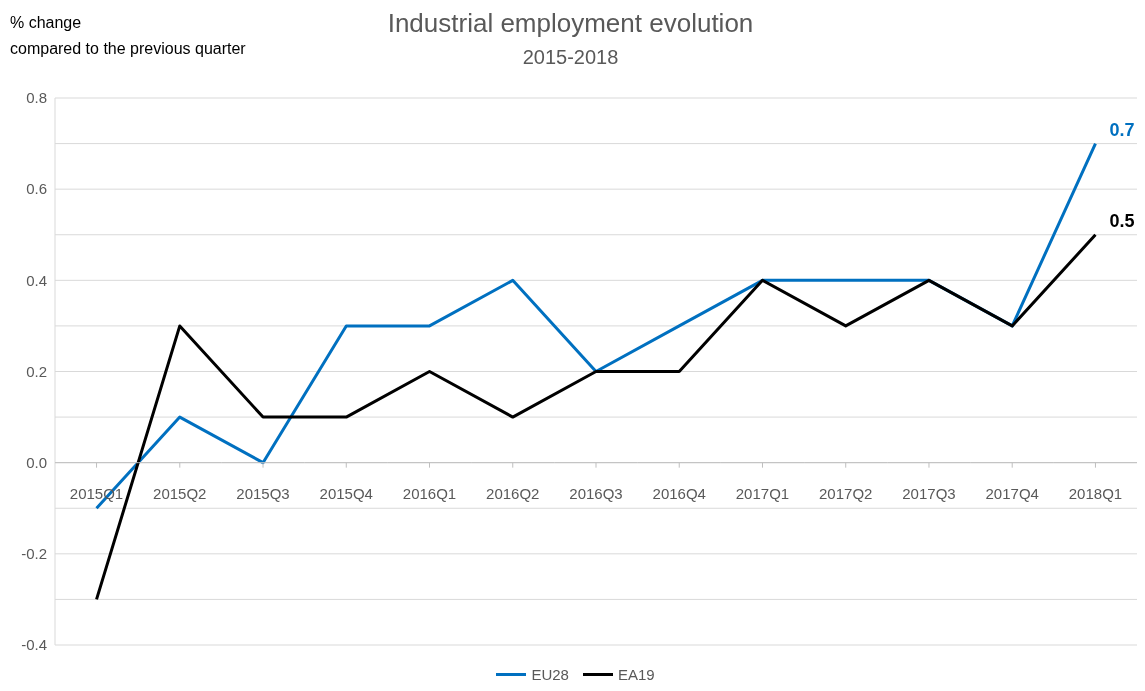 This screenshot has width=1145, height=691. I want to click on x-tick-label: 2016Q1, so click(429, 493).